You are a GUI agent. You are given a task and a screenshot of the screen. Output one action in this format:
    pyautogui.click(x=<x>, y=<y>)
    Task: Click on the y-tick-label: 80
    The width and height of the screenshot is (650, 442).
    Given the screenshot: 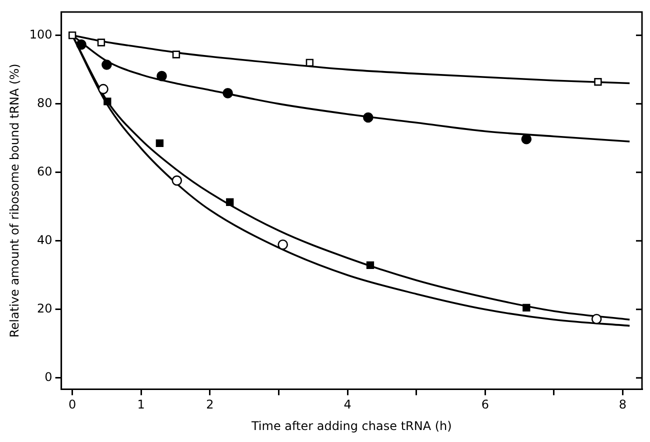 What is the action you would take?
    pyautogui.click(x=44, y=103)
    